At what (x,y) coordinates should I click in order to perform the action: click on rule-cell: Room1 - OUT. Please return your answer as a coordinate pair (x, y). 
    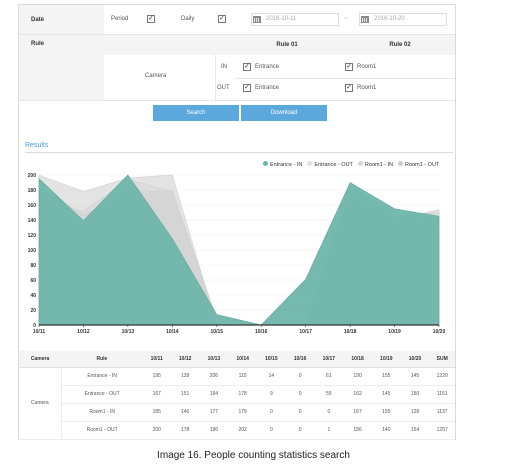
    Looking at the image, I should click on (102, 430).